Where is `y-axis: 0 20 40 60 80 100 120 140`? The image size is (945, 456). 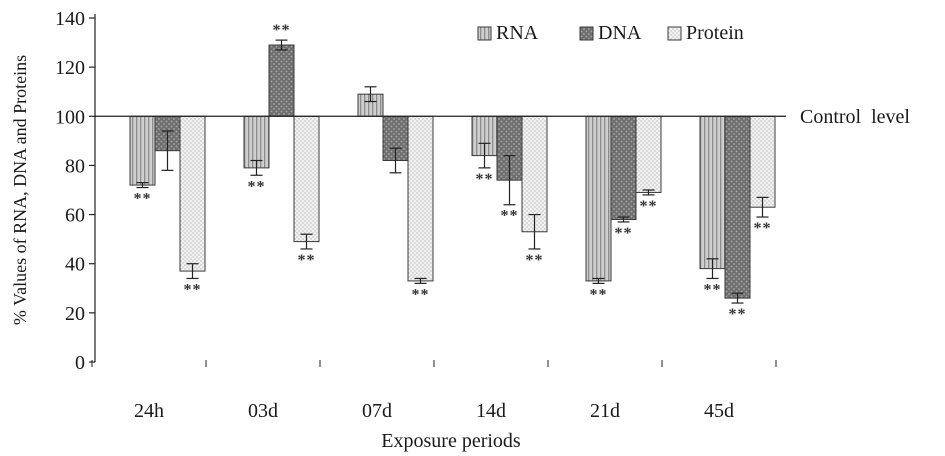
y-axis: 0 20 40 60 80 100 120 140 is located at coordinates (75, 191).